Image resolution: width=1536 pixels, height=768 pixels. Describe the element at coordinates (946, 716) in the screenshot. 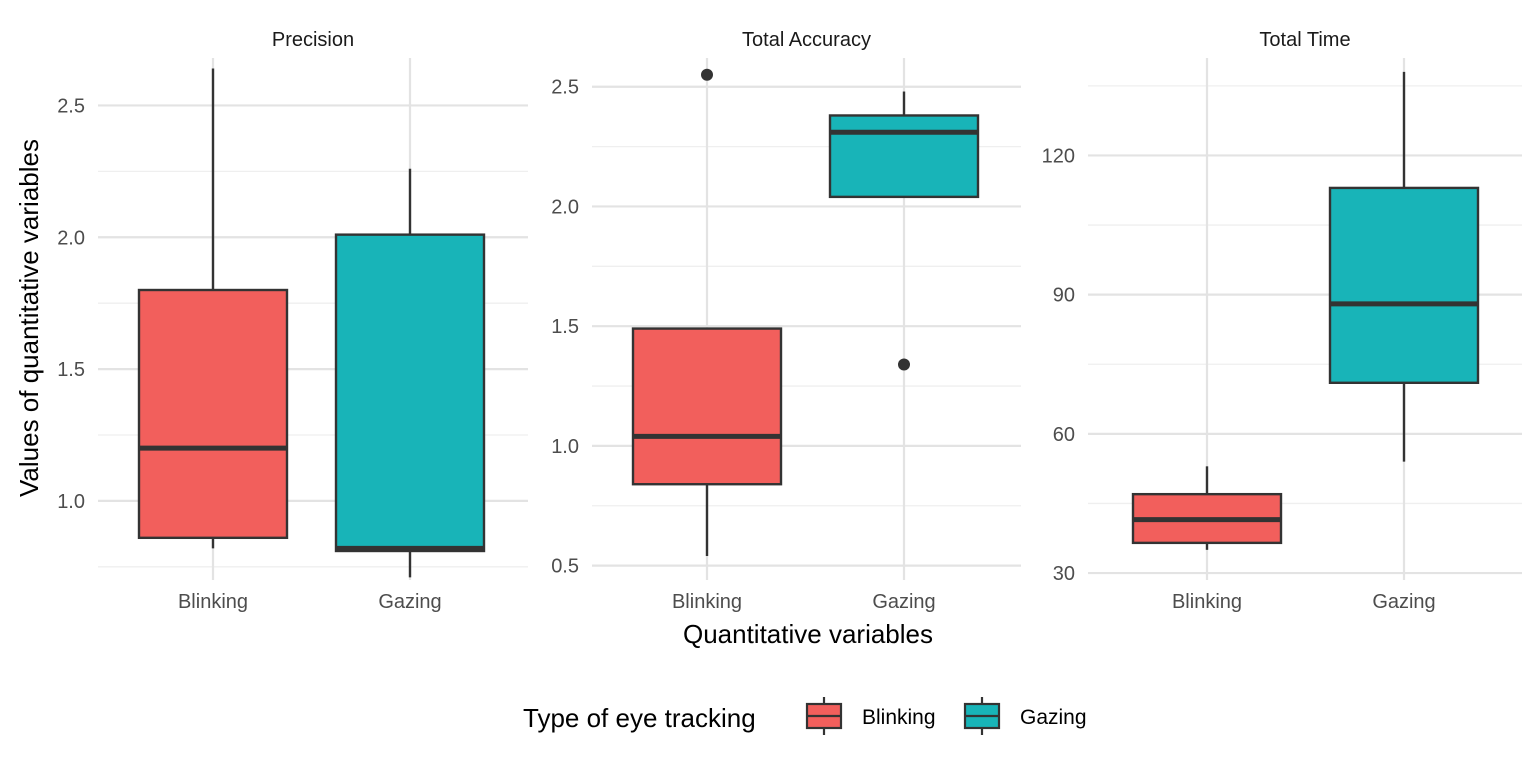

I see `legend-keys: Blinking Gazing` at that location.